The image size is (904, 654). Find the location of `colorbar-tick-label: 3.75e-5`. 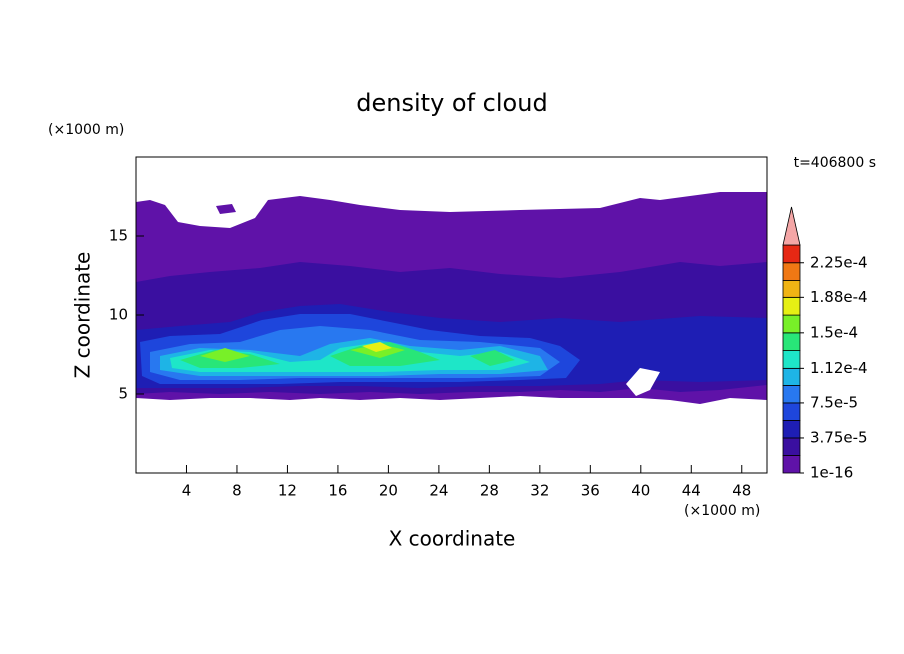

colorbar-tick-label: 3.75e-5 is located at coordinates (839, 437).